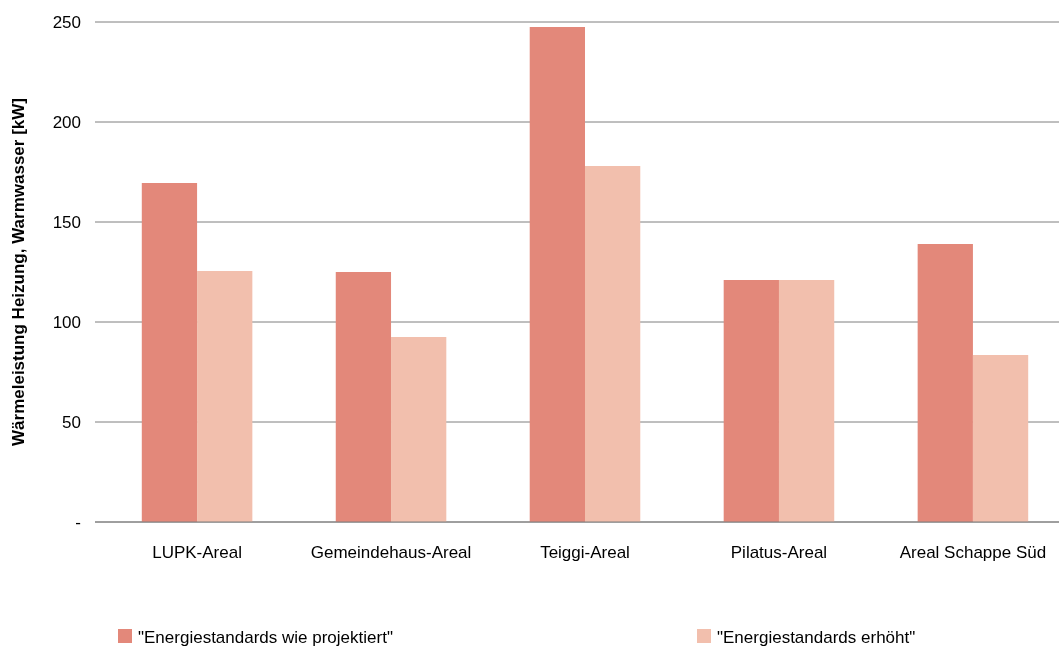 Image resolution: width=1059 pixels, height=647 pixels. I want to click on x-tick-label: Gemeindehaus-Areal, so click(391, 553).